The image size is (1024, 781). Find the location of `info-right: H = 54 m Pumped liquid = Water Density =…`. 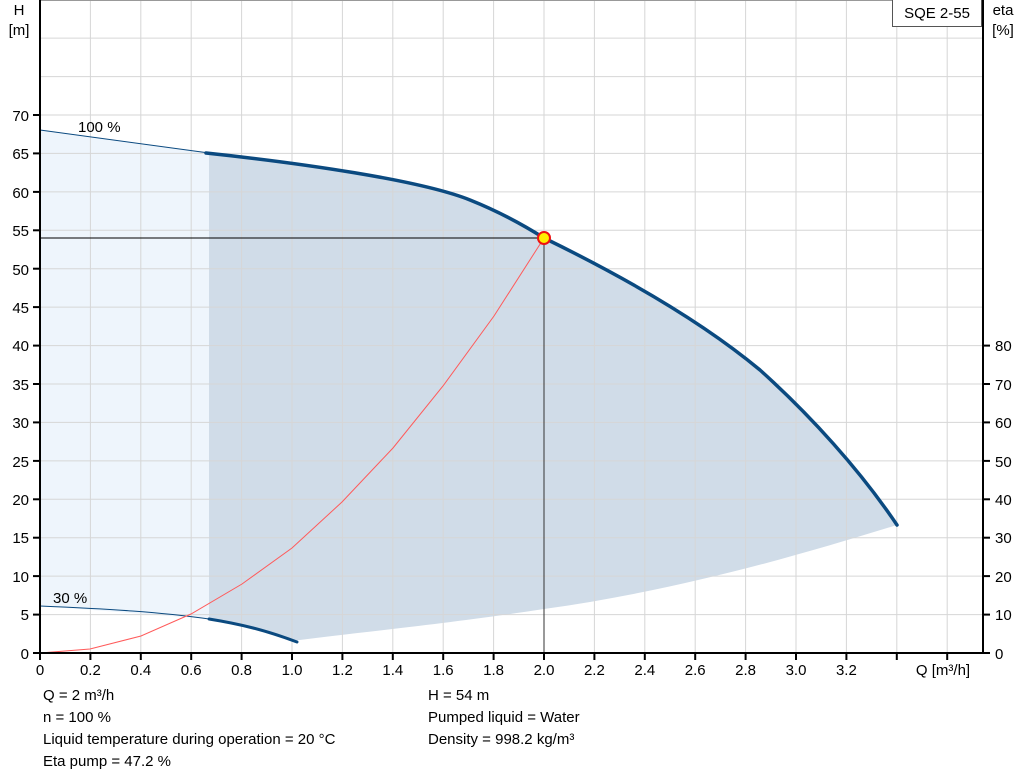

info-right: H = 54 m Pumped liquid = Water Density =… is located at coordinates (504, 718).